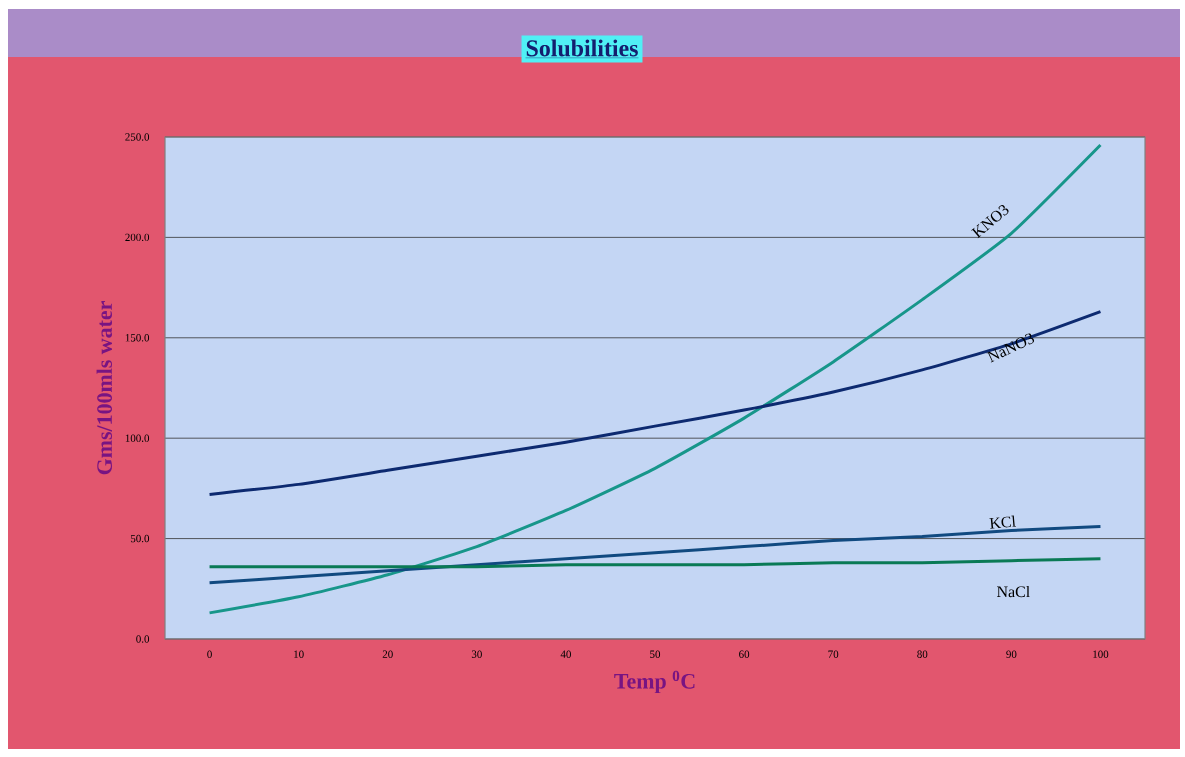 The image size is (1185, 757). What do you see at coordinates (140, 538) in the screenshot?
I see `y-tick-label: 50.0` at bounding box center [140, 538].